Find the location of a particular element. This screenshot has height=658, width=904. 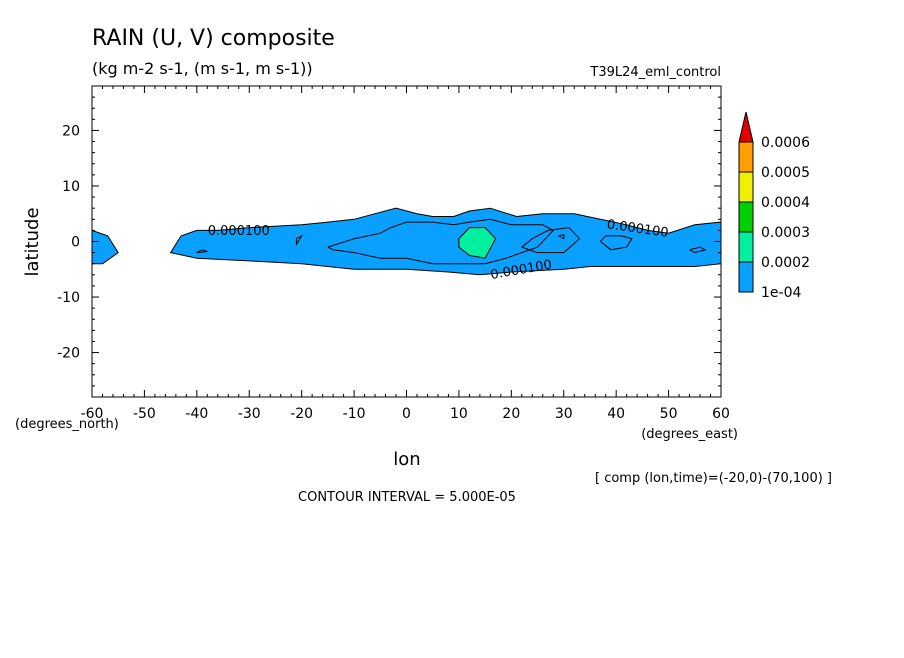

y-tick-label-0: -20 is located at coordinates (68, 354).